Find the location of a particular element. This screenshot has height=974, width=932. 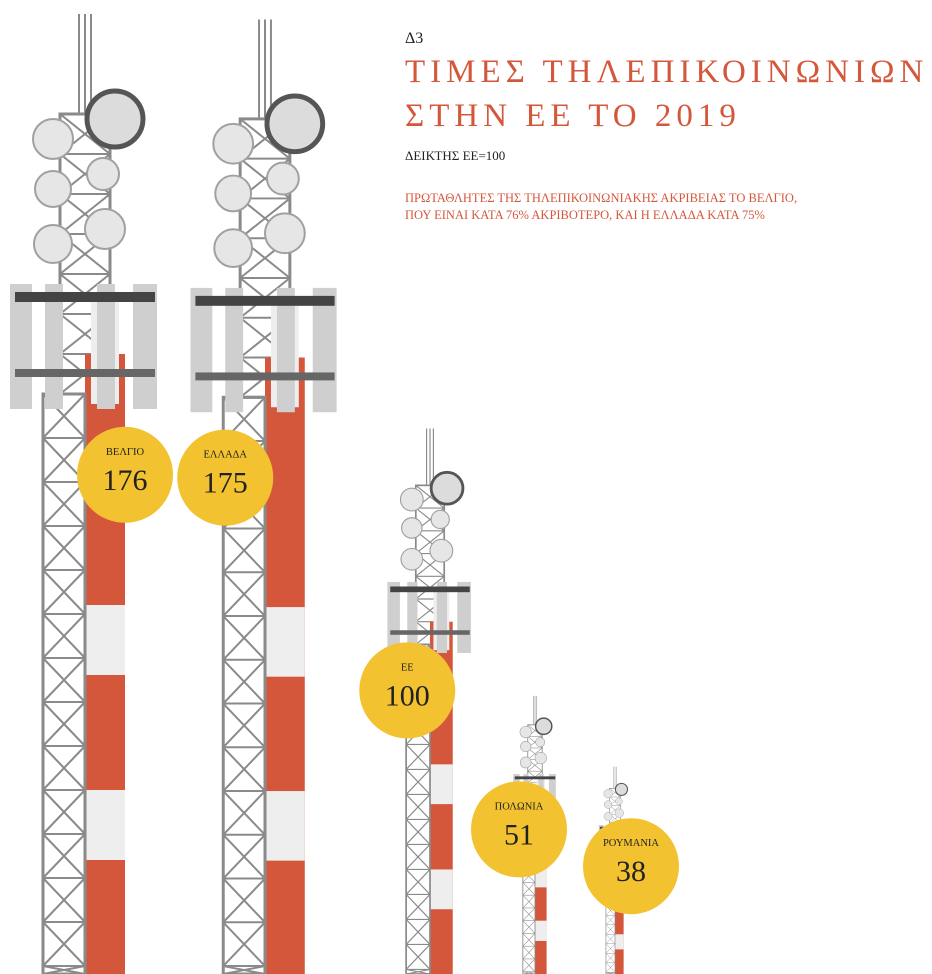

category-label: ΒΕΛΓΙΟ is located at coordinates (125, 452).